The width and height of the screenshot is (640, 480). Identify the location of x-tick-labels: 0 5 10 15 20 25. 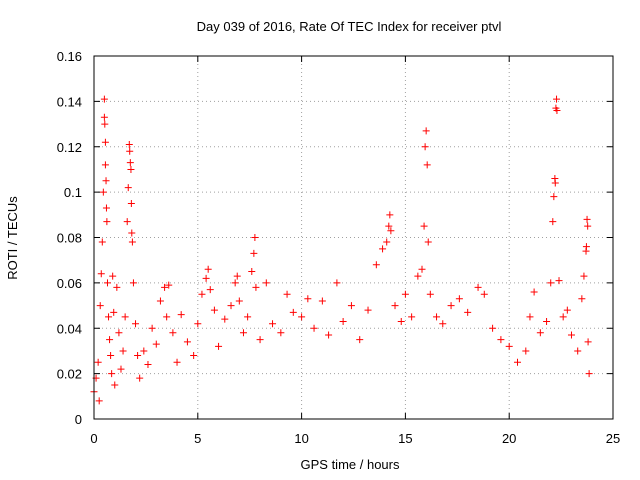
(355, 438).